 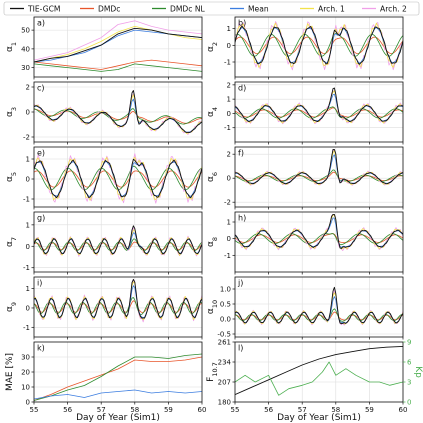 What do you see at coordinates (224, 335) in the screenshot?
I see `y-tick-label: -0.5` at bounding box center [224, 335].